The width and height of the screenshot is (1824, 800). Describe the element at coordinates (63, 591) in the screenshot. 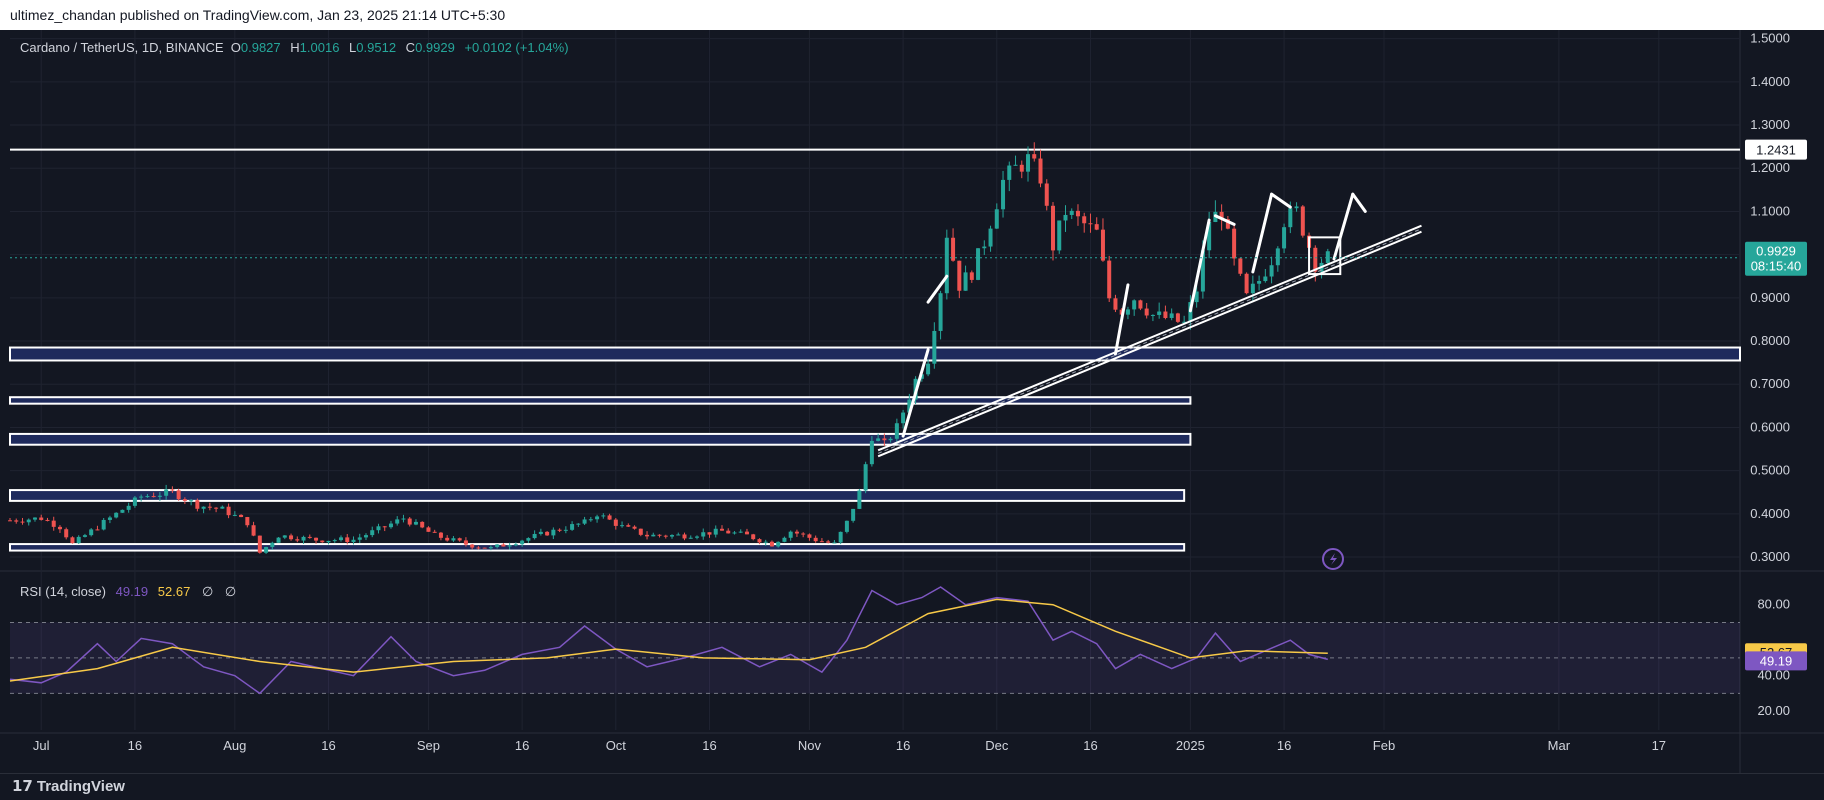

I see `rsi-label: RSI (14, close)` at that location.